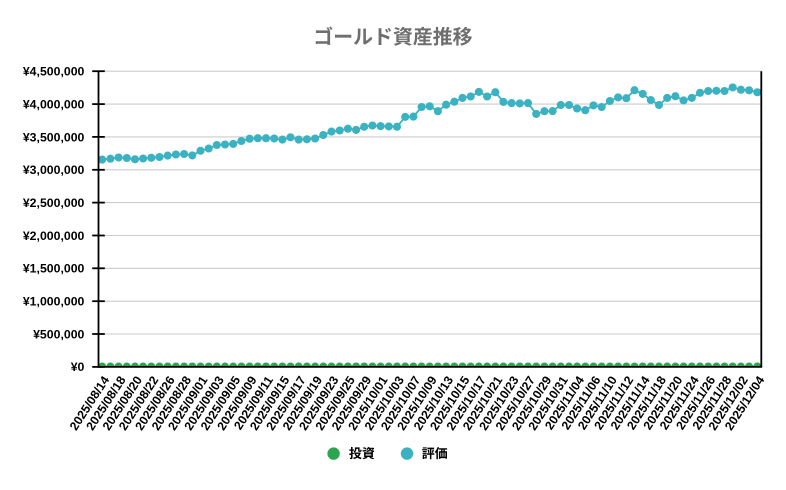 The height and width of the screenshot is (490, 786). I want to click on svg-text: ¥3,500,000, so click(54, 137).